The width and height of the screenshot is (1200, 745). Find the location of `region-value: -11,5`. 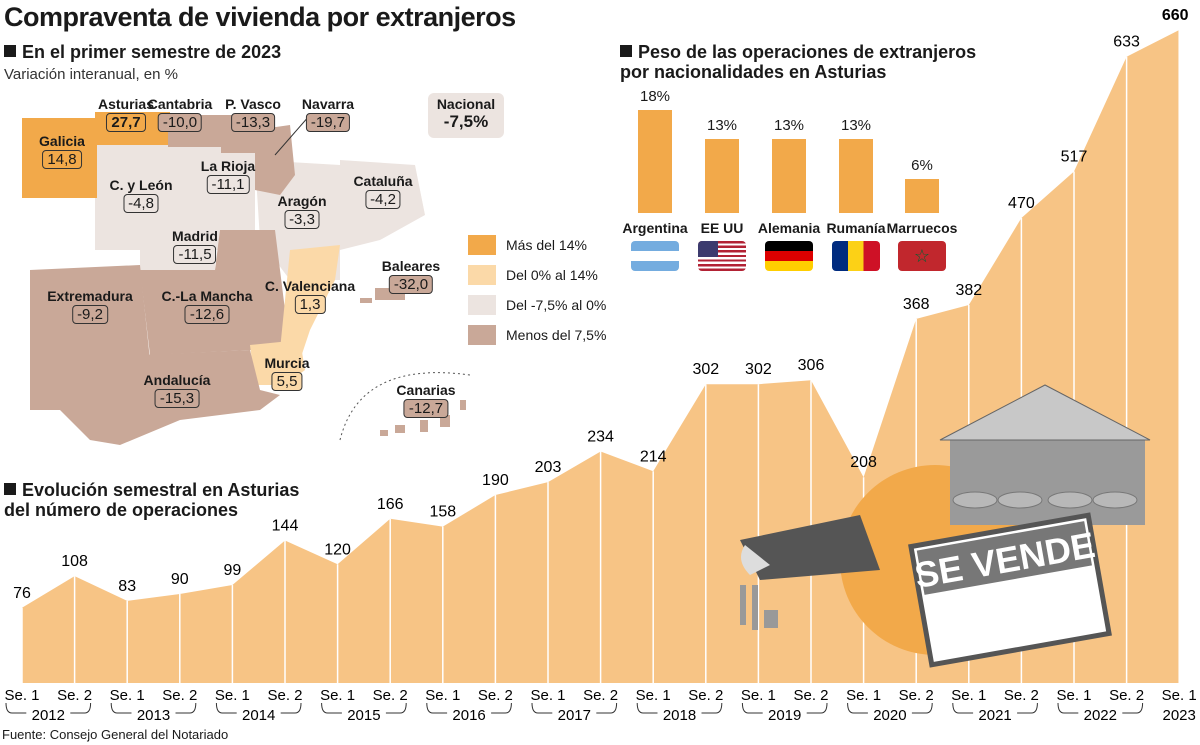

region-value: -11,5 is located at coordinates (195, 254).